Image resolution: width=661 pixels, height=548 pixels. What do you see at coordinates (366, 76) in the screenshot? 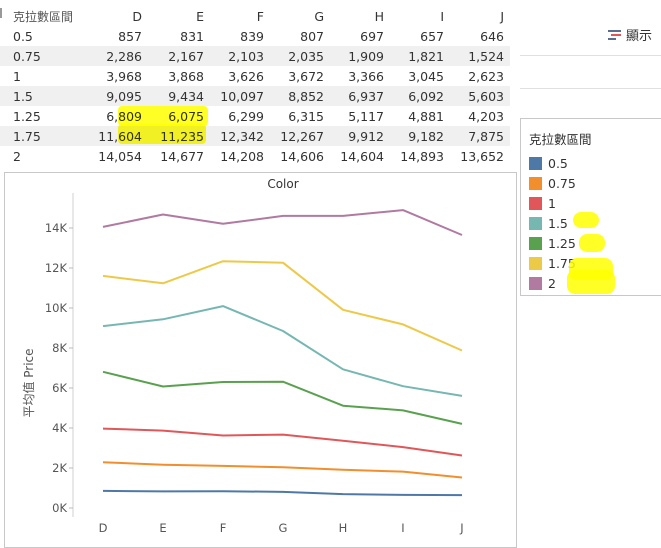
I see `table-cell: 3,366` at bounding box center [366, 76].